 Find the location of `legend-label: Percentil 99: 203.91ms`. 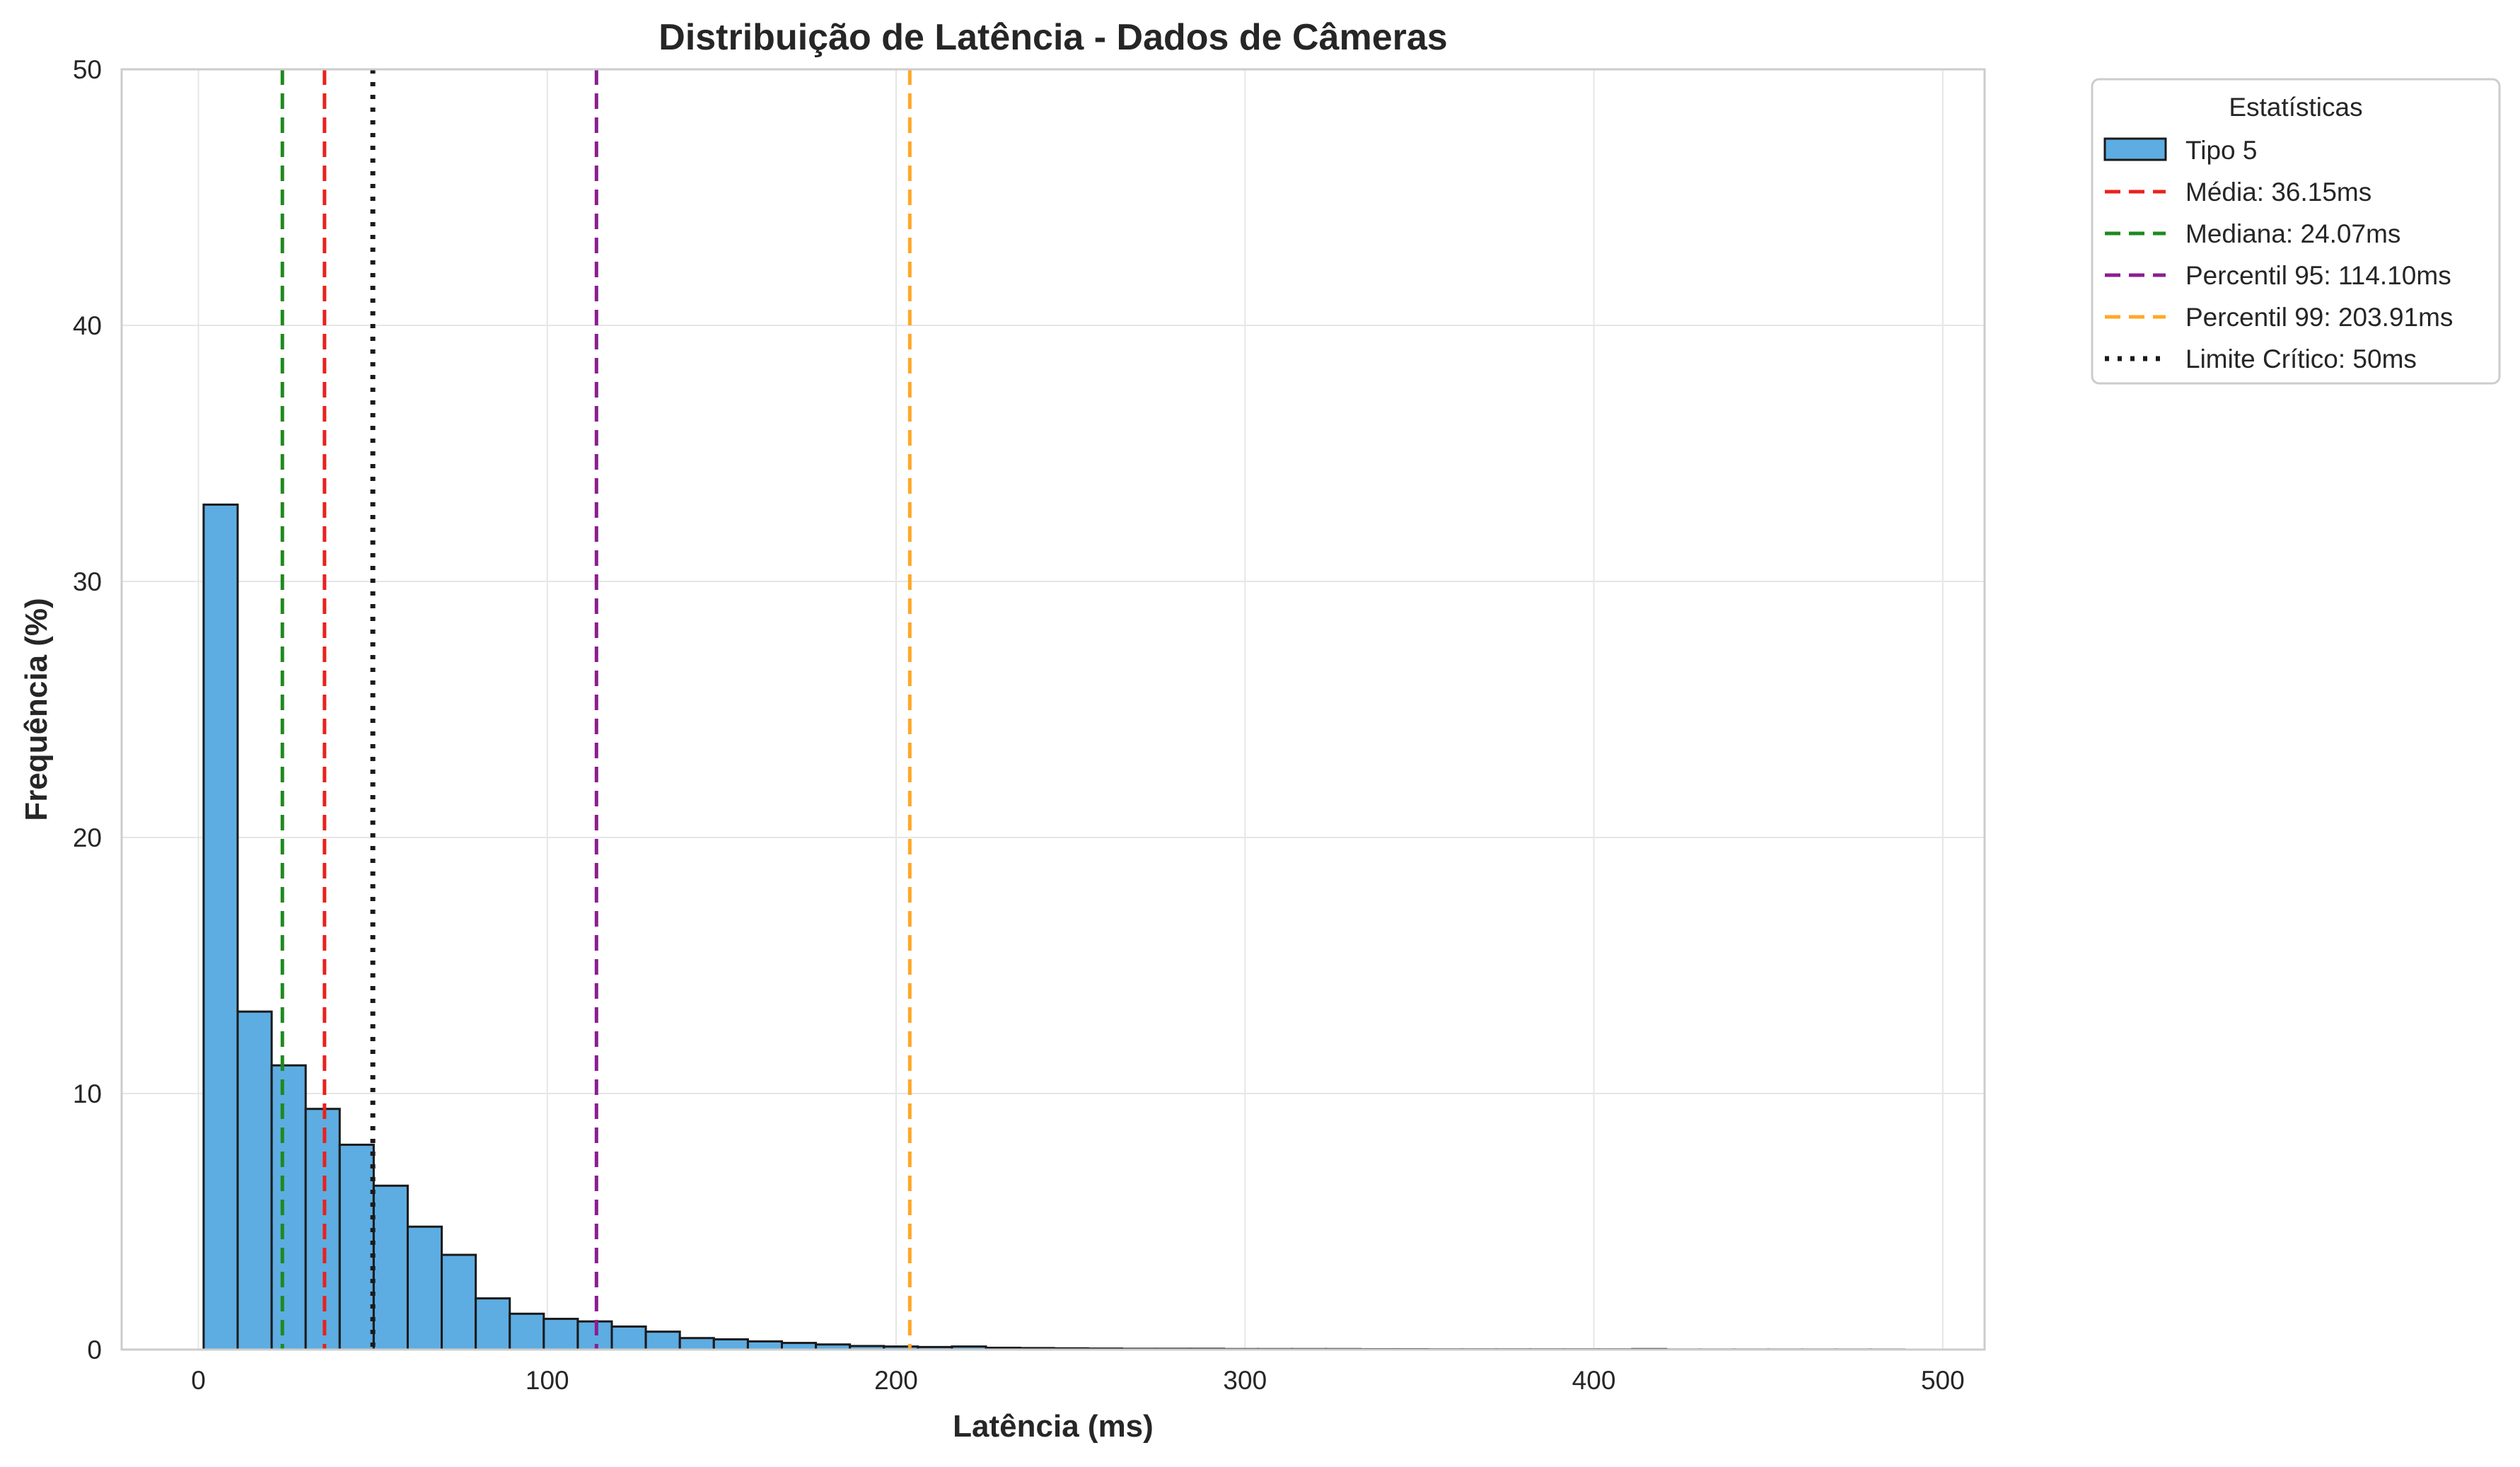

legend-label: Percentil 99: 203.91ms is located at coordinates (2319, 317).